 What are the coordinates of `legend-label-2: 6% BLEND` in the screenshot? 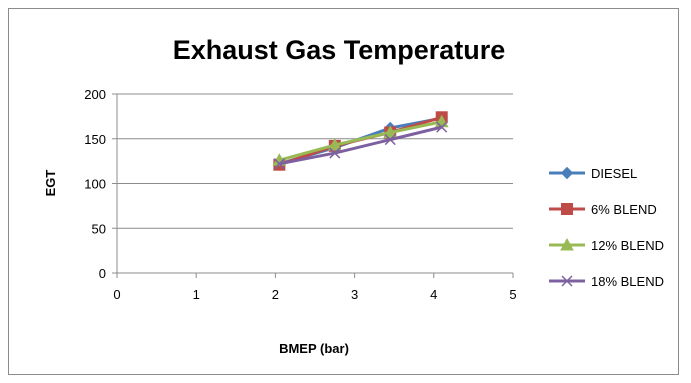 It's located at (624, 209).